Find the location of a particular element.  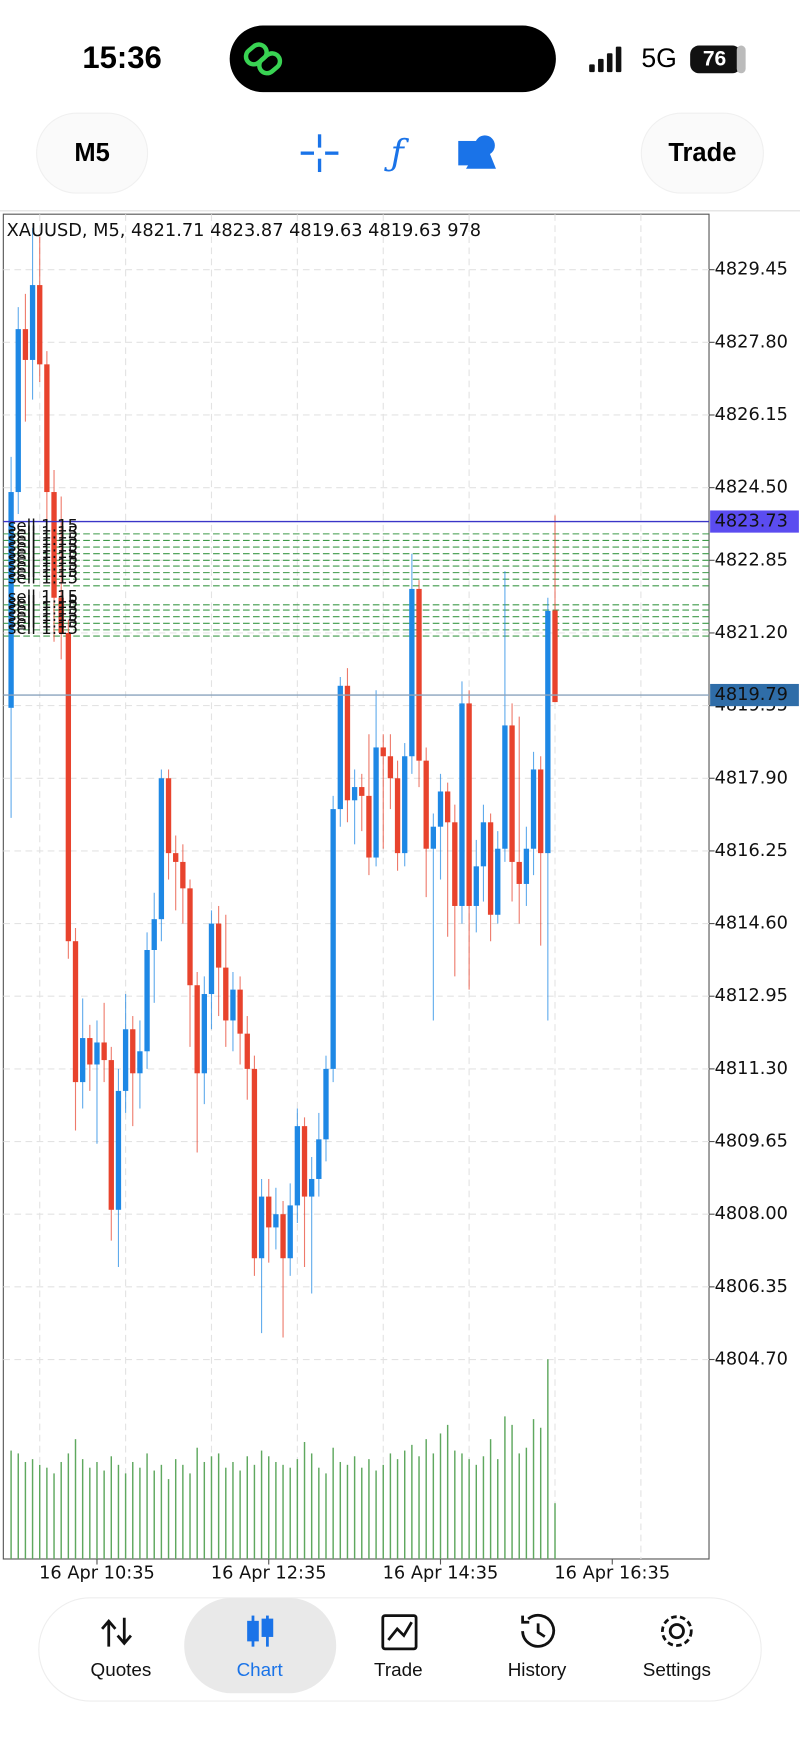

battery-level: 76 is located at coordinates (714, 59).